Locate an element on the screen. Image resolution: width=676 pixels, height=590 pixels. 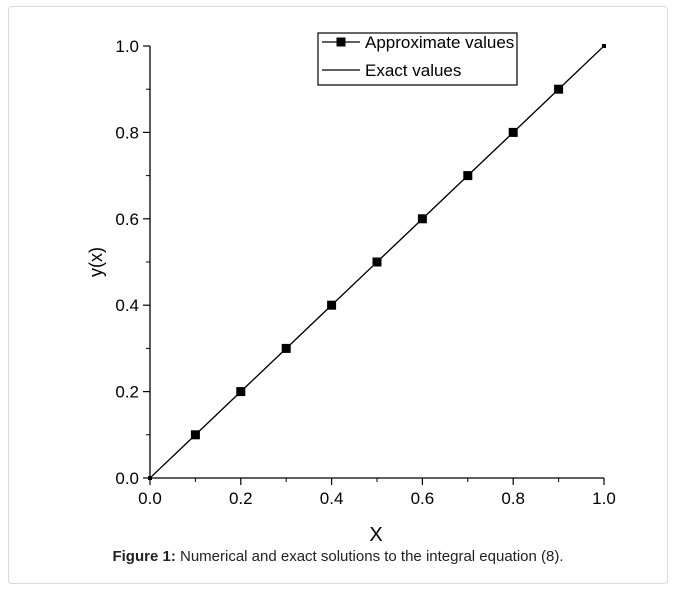
y-tick-label: 0.8 is located at coordinates (127, 132).